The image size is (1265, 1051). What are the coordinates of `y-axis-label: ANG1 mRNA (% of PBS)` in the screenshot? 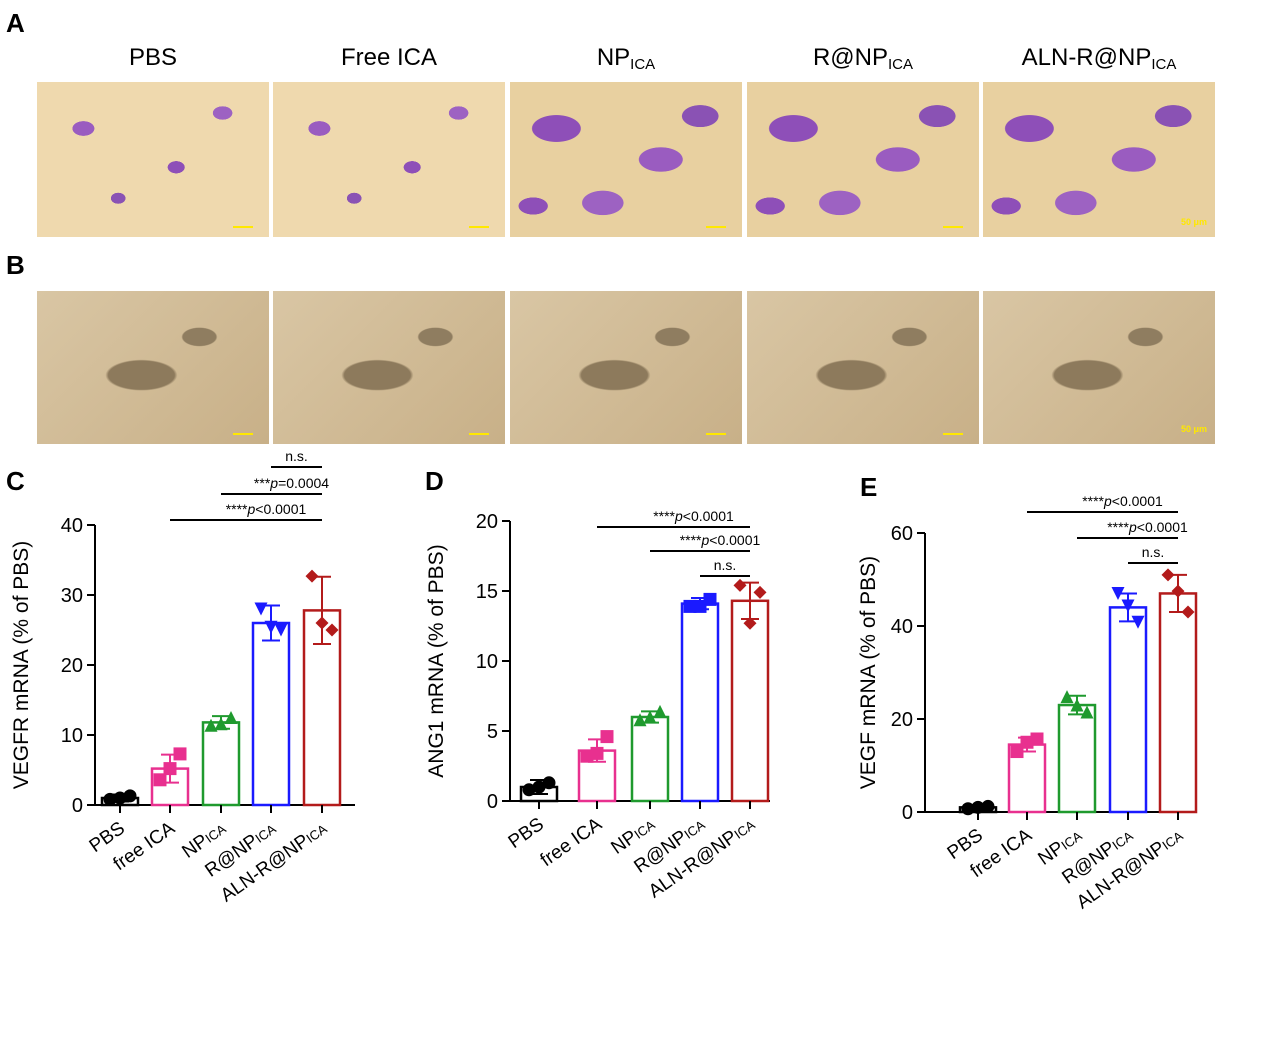 It's located at (436, 660).